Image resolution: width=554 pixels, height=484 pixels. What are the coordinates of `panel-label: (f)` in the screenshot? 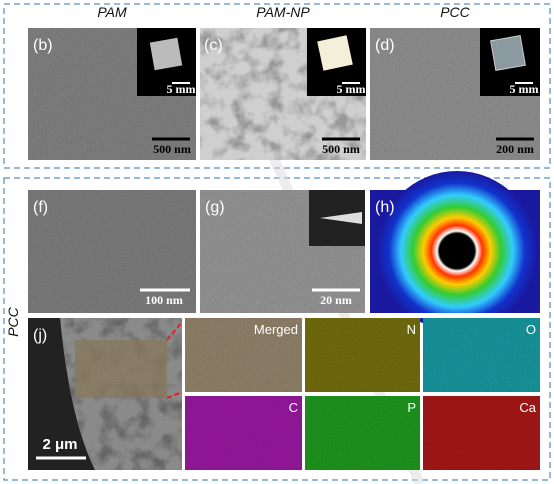 It's located at (40, 207).